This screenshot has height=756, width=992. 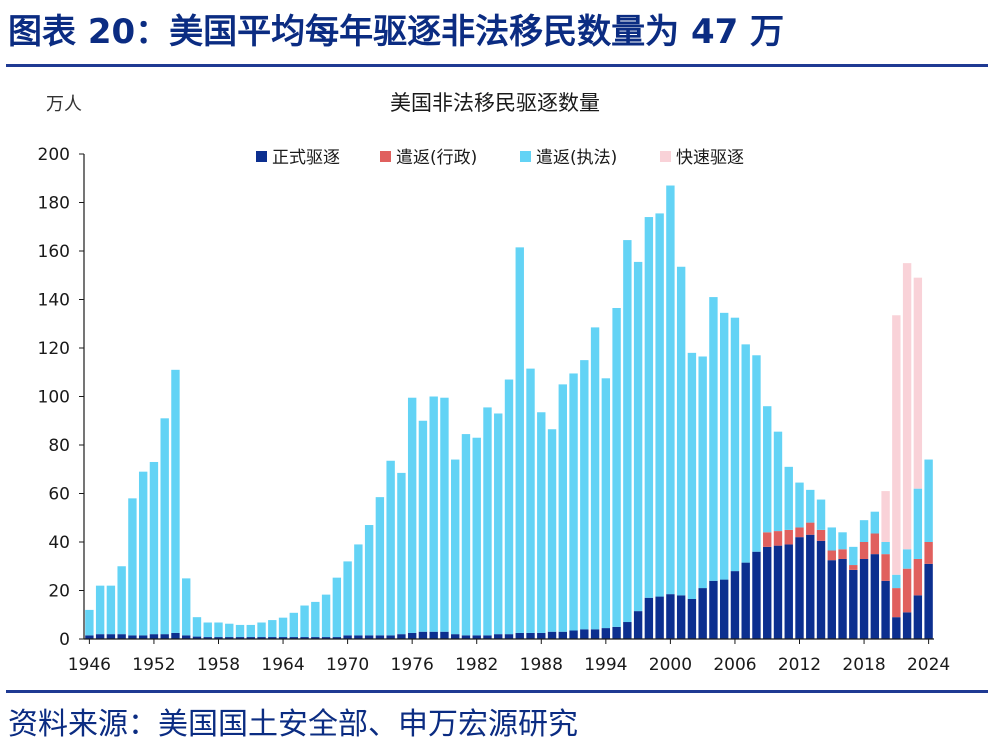 What do you see at coordinates (863, 665) in the screenshot?
I see `x-tick-label-2018: 2018` at bounding box center [863, 665].